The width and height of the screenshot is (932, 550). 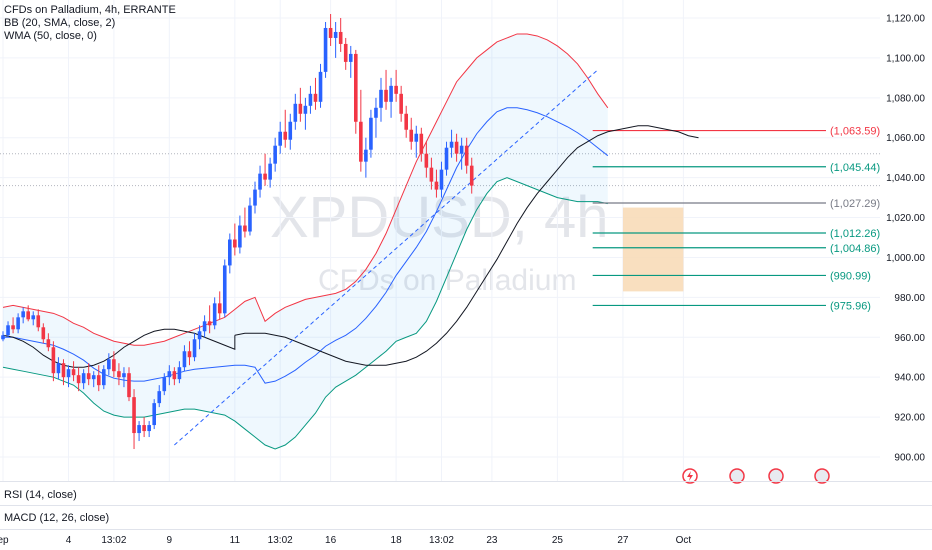 I want to click on price-level-label: (1,004.86), so click(x=855, y=249).